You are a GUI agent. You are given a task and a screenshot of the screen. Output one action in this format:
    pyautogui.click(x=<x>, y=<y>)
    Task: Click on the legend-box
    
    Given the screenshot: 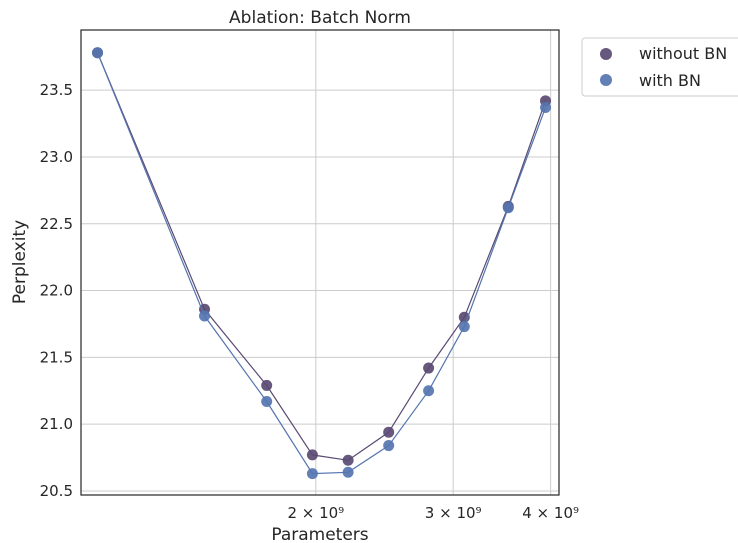 What is the action you would take?
    pyautogui.click(x=659, y=67)
    